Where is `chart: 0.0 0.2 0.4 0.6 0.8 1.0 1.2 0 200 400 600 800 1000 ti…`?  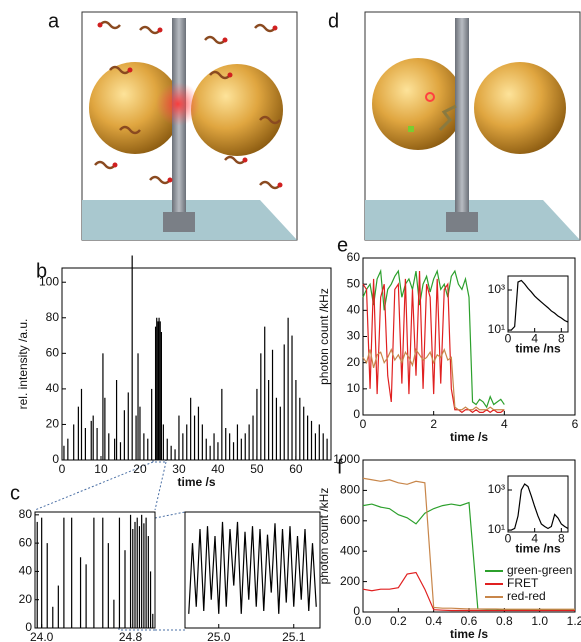 chart: 0.0 0.2 0.4 0.6 0.8 1.0 1.2 0 200 400 600 800 1000 ti… is located at coordinates (449, 546).